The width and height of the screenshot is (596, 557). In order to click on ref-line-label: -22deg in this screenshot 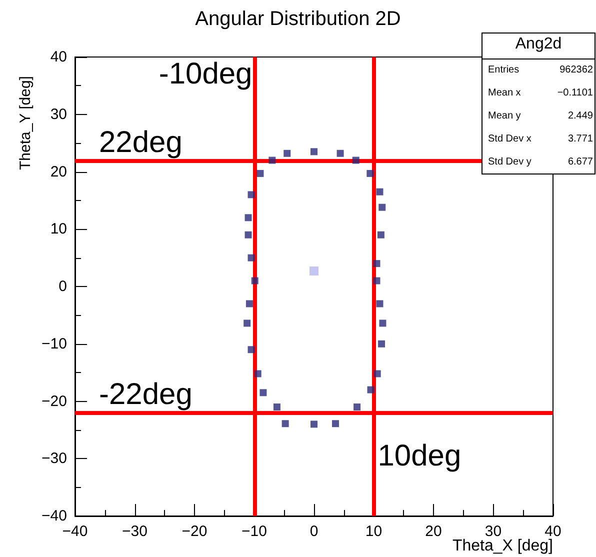, I will do `click(145, 395)`.